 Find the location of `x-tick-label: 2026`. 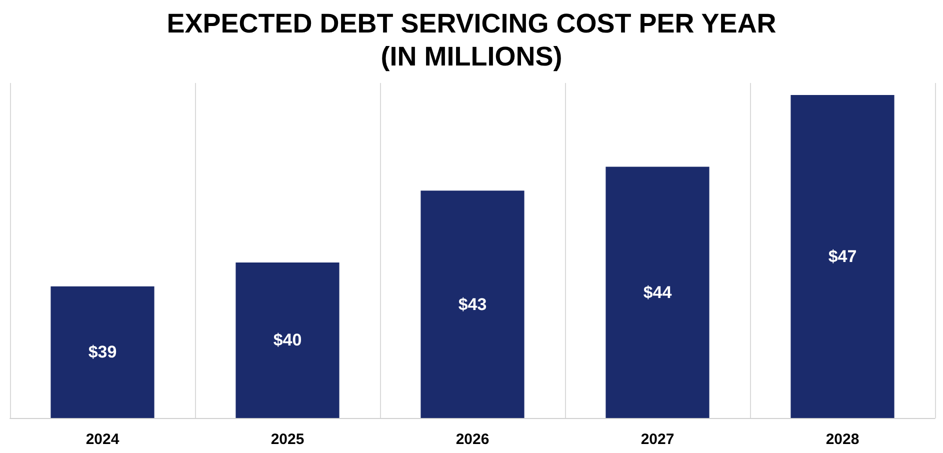

x-tick-label: 2026 is located at coordinates (473, 439).